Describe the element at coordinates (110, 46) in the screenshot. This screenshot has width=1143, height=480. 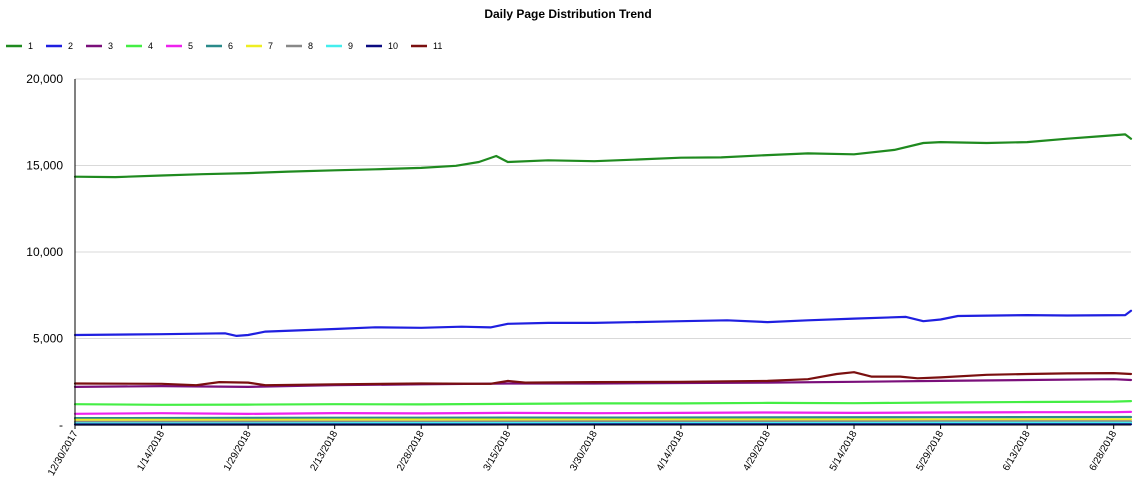
I see `legend-label-3: 3` at that location.